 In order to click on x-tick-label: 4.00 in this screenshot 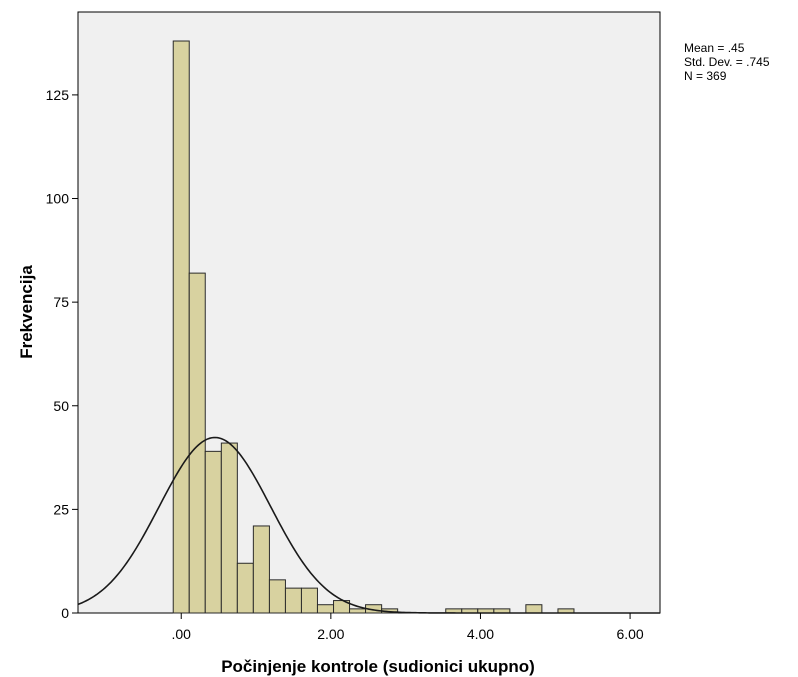, I will do `click(480, 634)`.